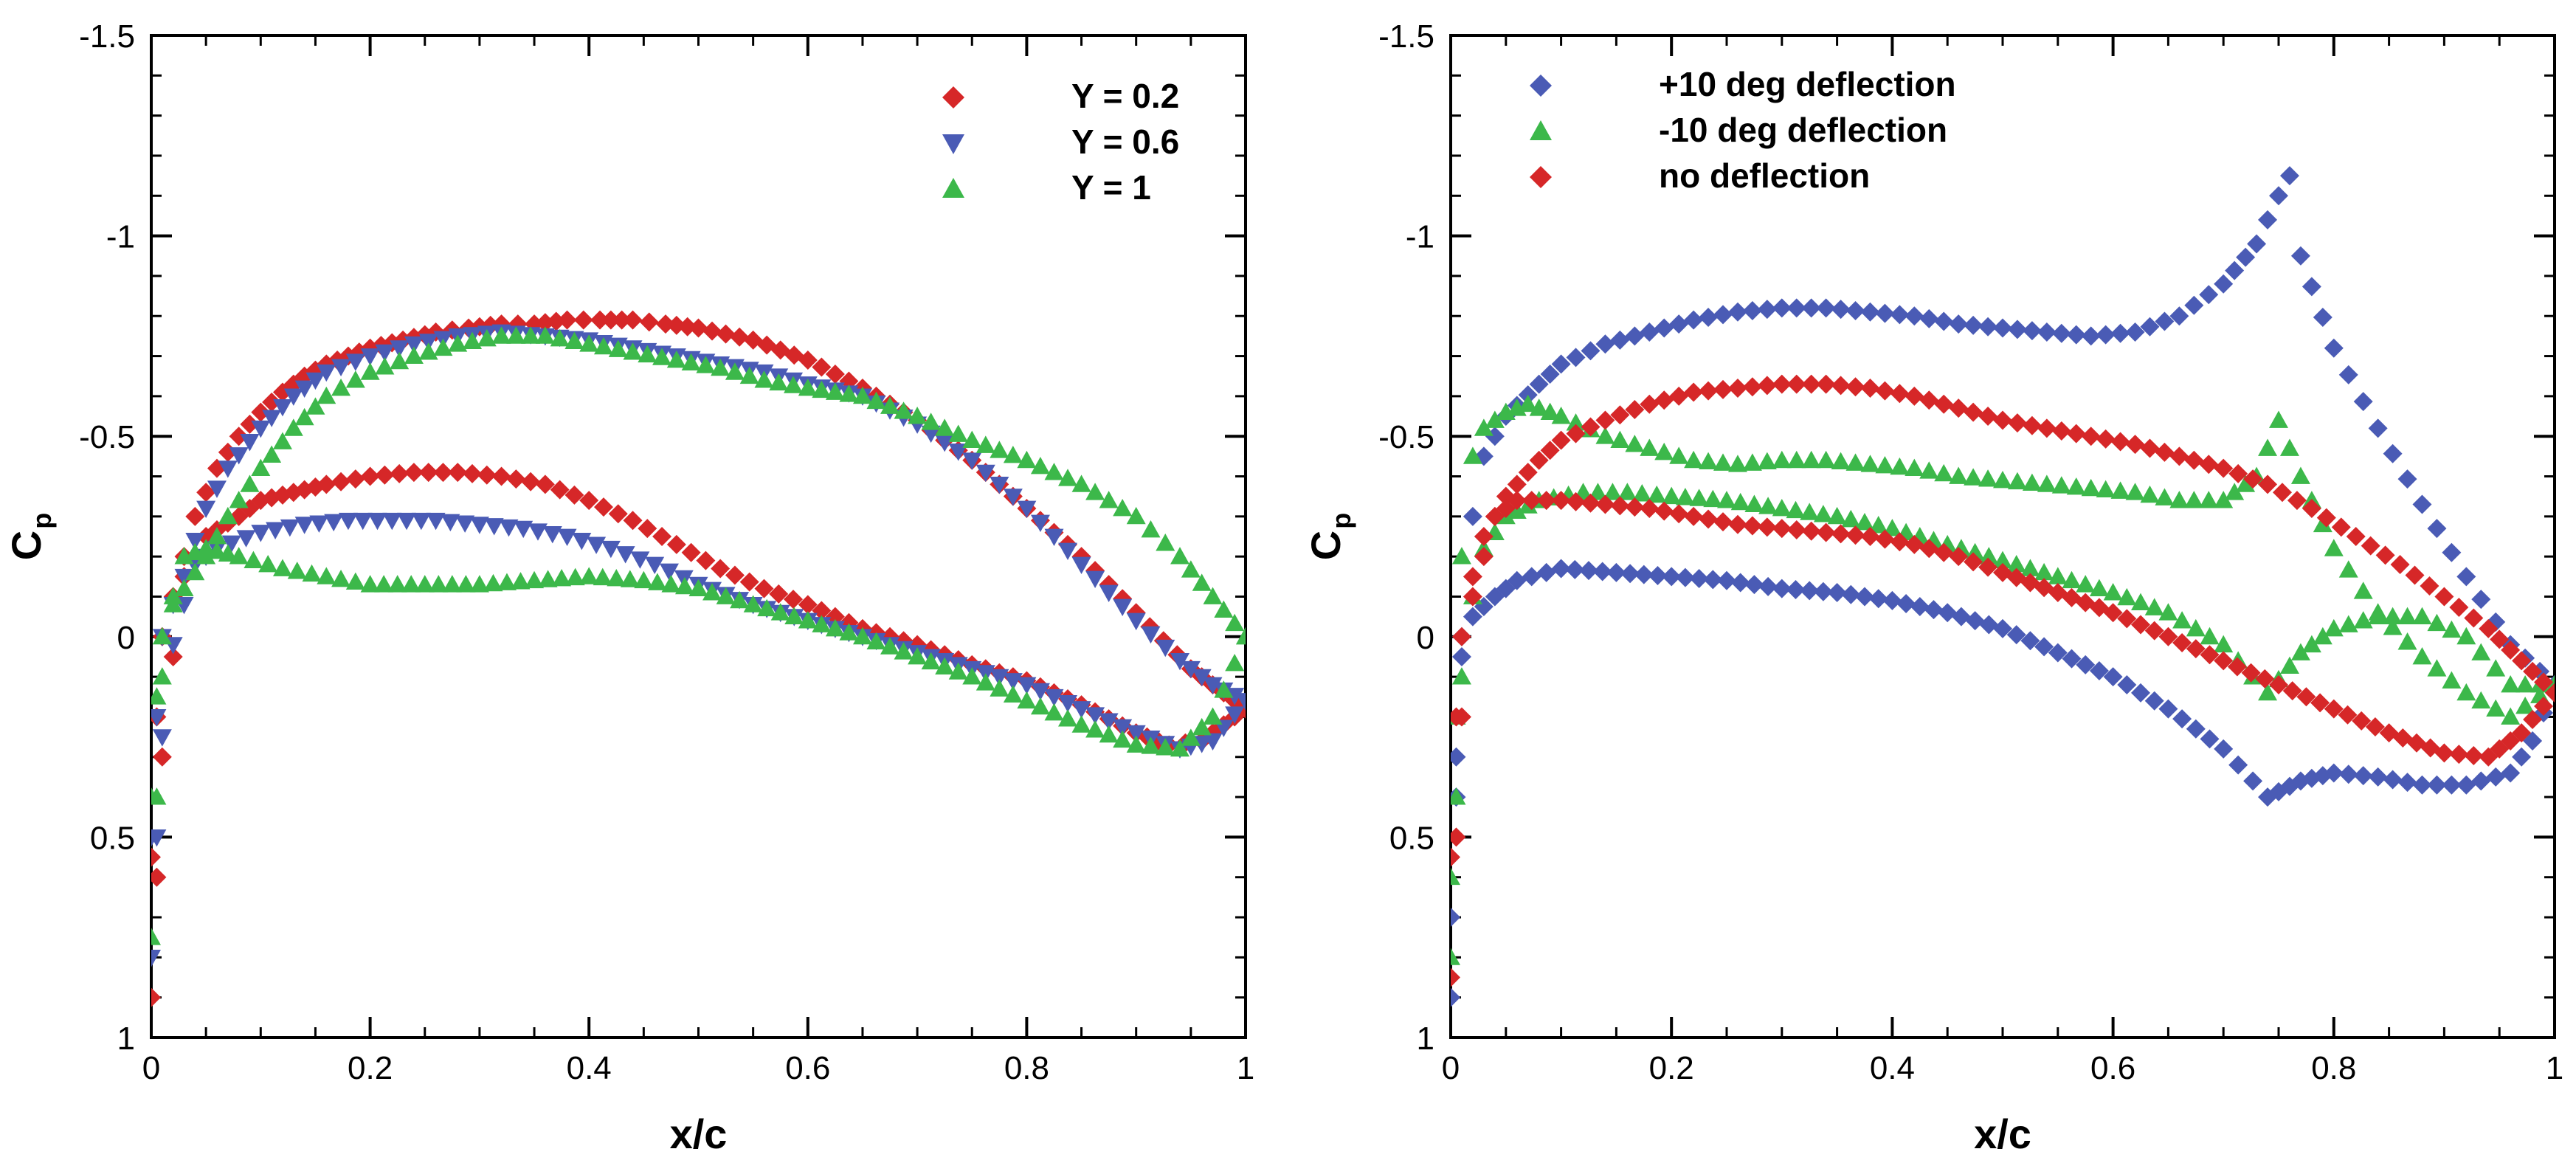  What do you see at coordinates (1425, 638) in the screenshot?
I see `y-tick-label: 0` at bounding box center [1425, 638].